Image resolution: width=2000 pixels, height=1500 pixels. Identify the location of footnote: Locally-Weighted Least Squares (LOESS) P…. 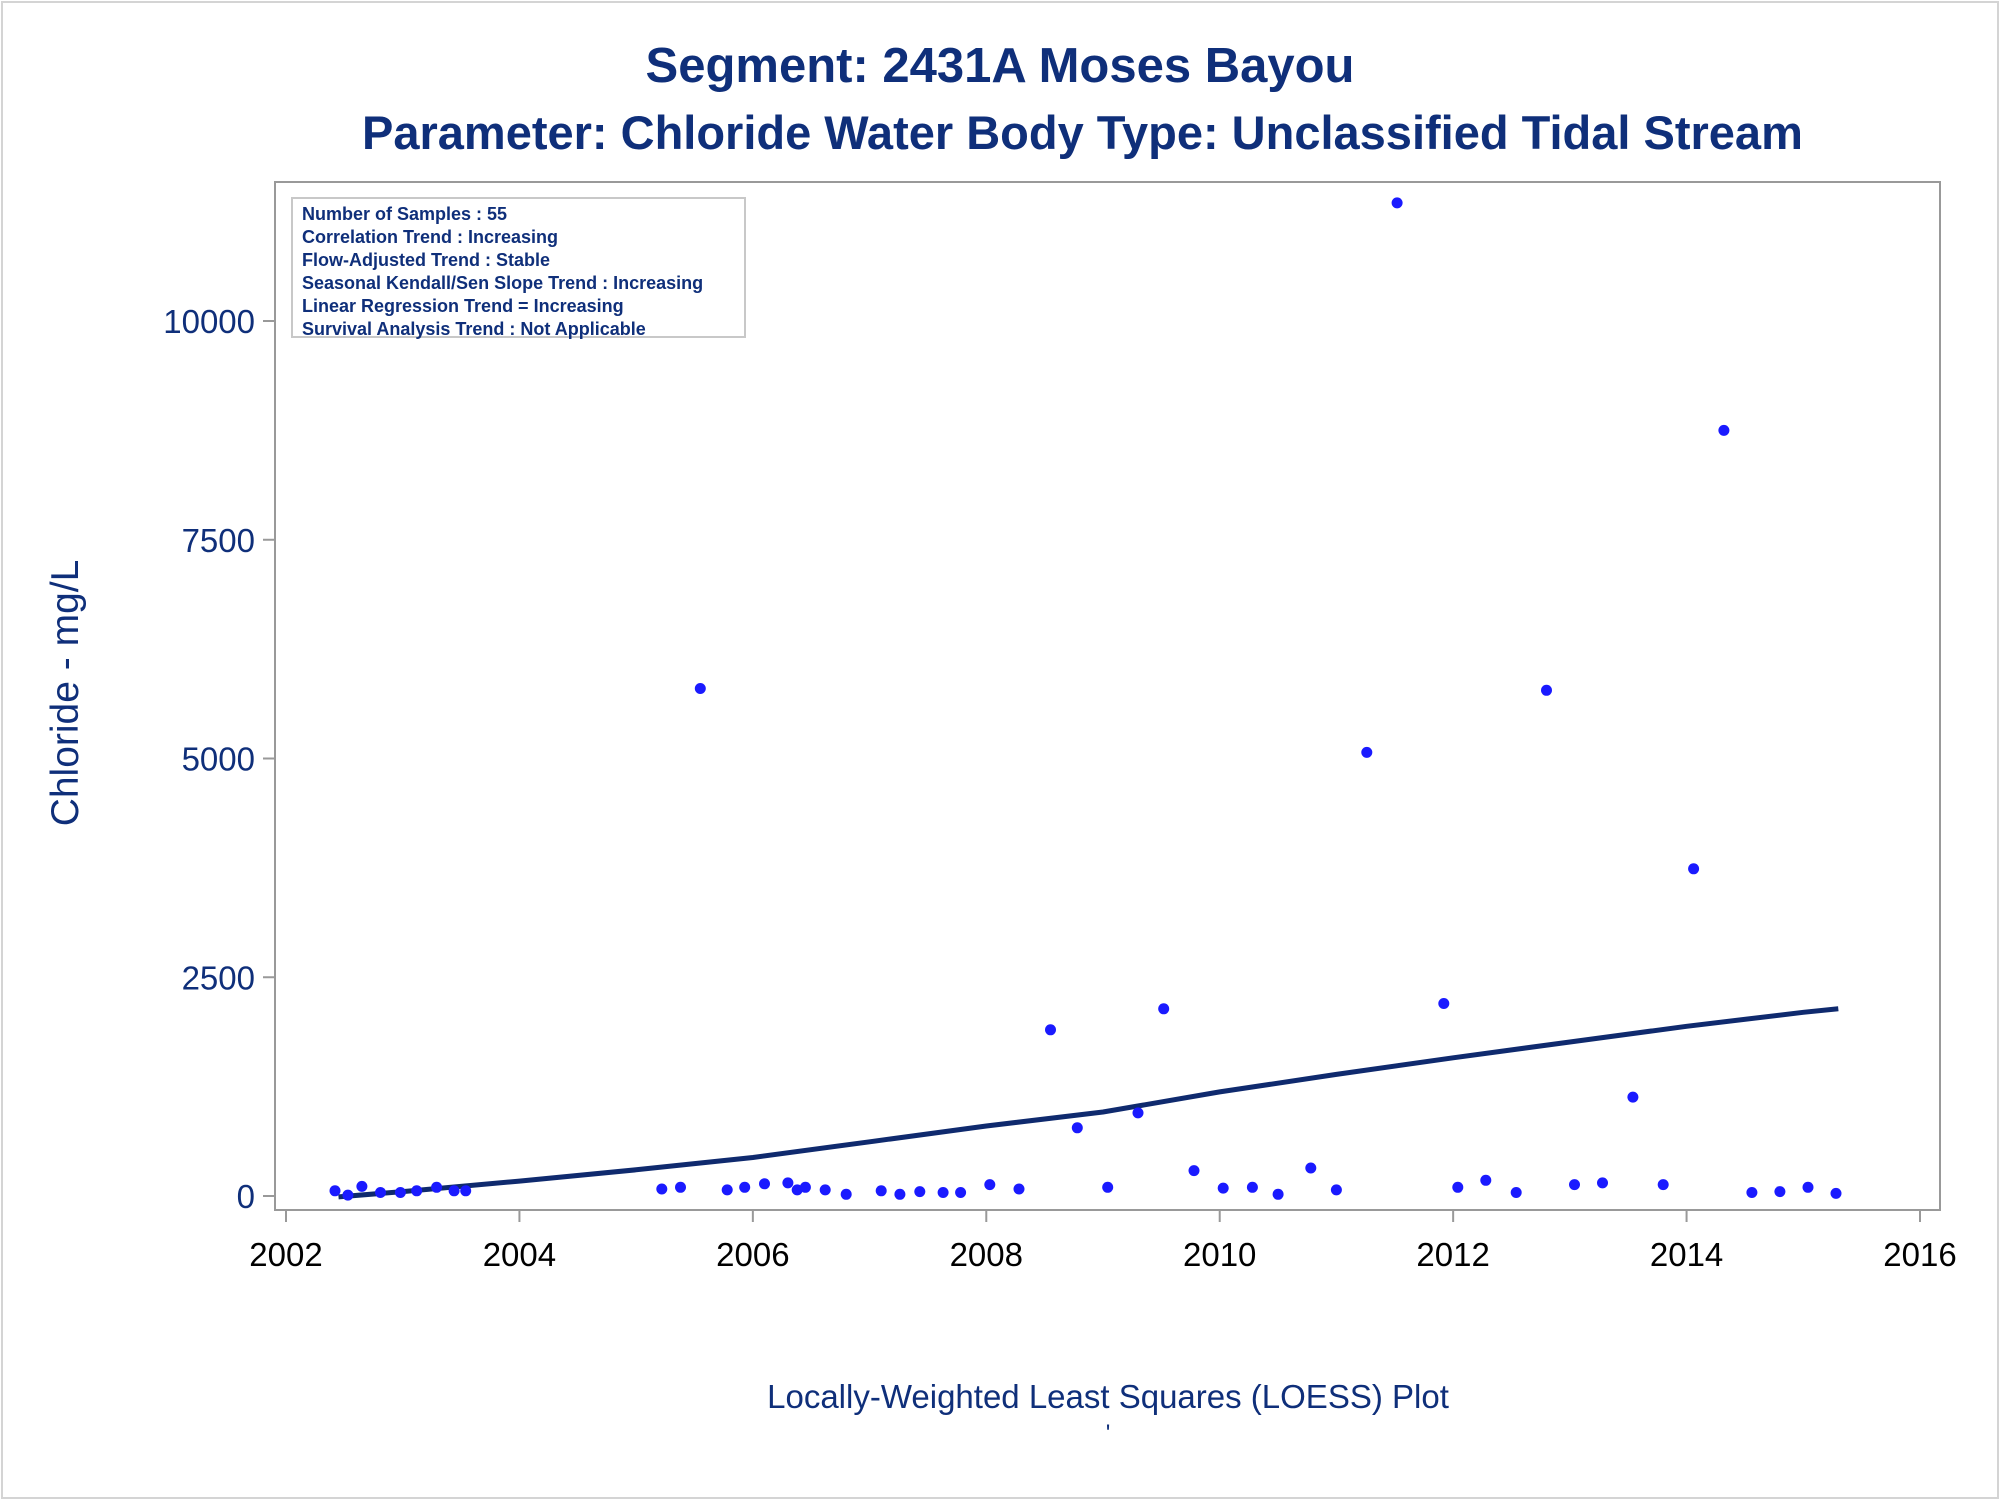
(1108, 1396).